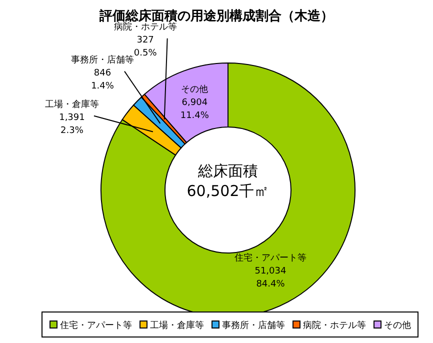 Image resolution: width=433 pixels, height=343 pixels. What do you see at coordinates (334, 325) in the screenshot?
I see `legend-label: 病院・ホテル等` at bounding box center [334, 325].